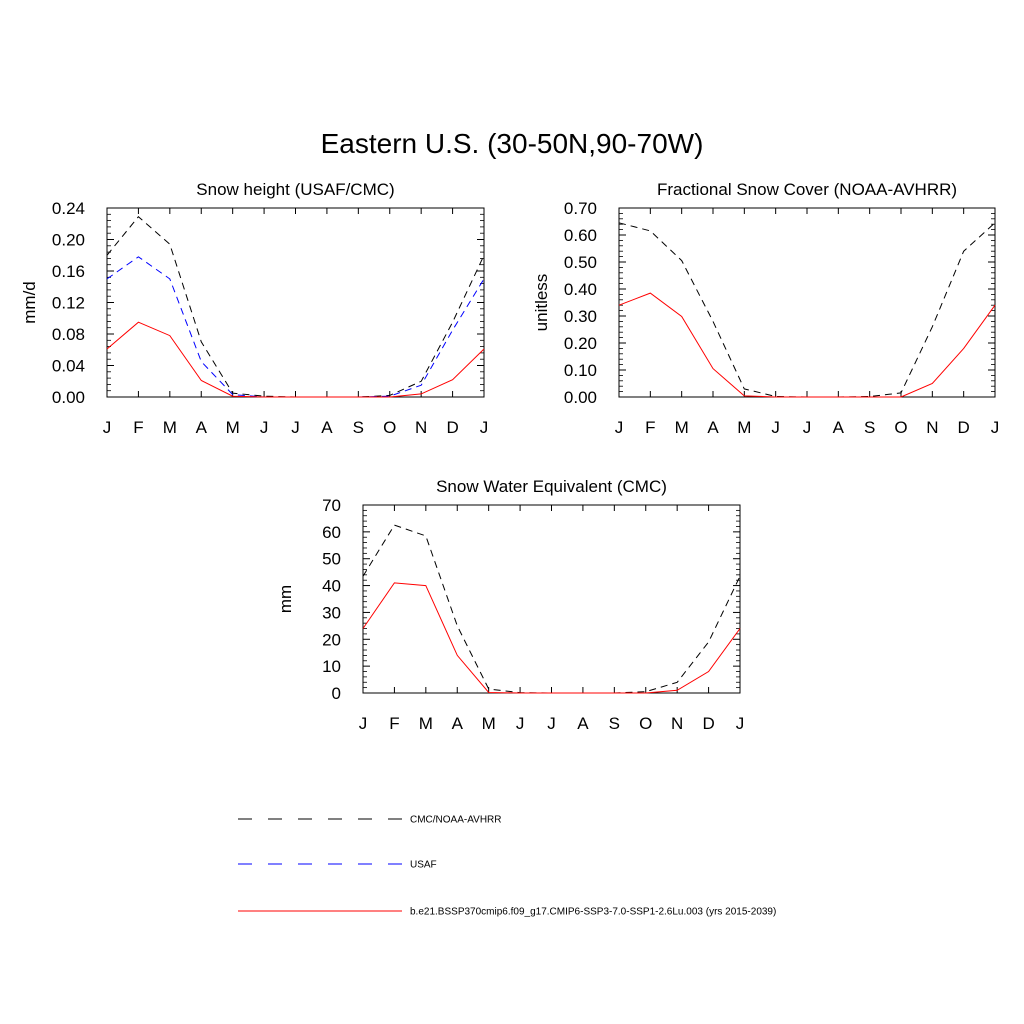 This screenshot has width=1024, height=1024. What do you see at coordinates (455, 820) in the screenshot?
I see `legend-label: CMC/NOAA-AVHRR` at bounding box center [455, 820].